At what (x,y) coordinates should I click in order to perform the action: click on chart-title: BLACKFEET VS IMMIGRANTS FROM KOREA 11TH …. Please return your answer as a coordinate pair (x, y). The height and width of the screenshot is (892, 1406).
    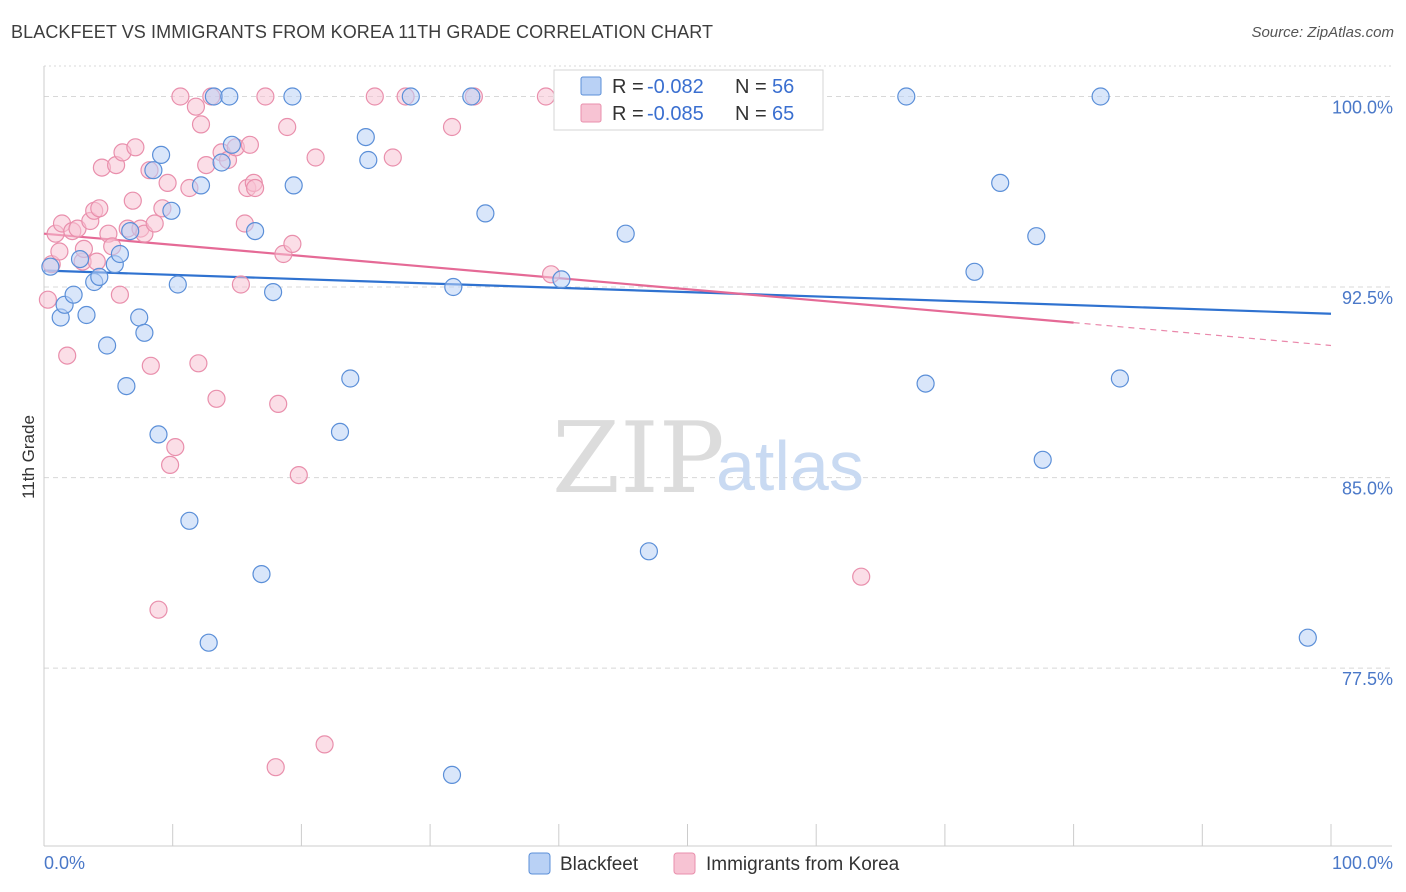
    Looking at the image, I should click on (362, 32).